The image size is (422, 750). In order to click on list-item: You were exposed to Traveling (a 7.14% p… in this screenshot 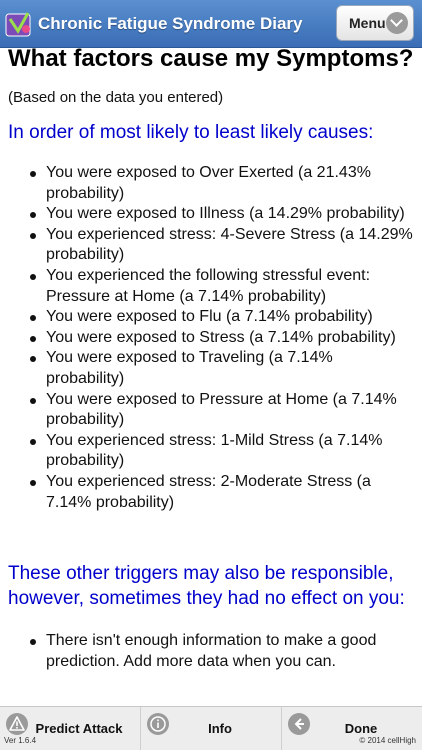, I will do `click(222, 368)`.